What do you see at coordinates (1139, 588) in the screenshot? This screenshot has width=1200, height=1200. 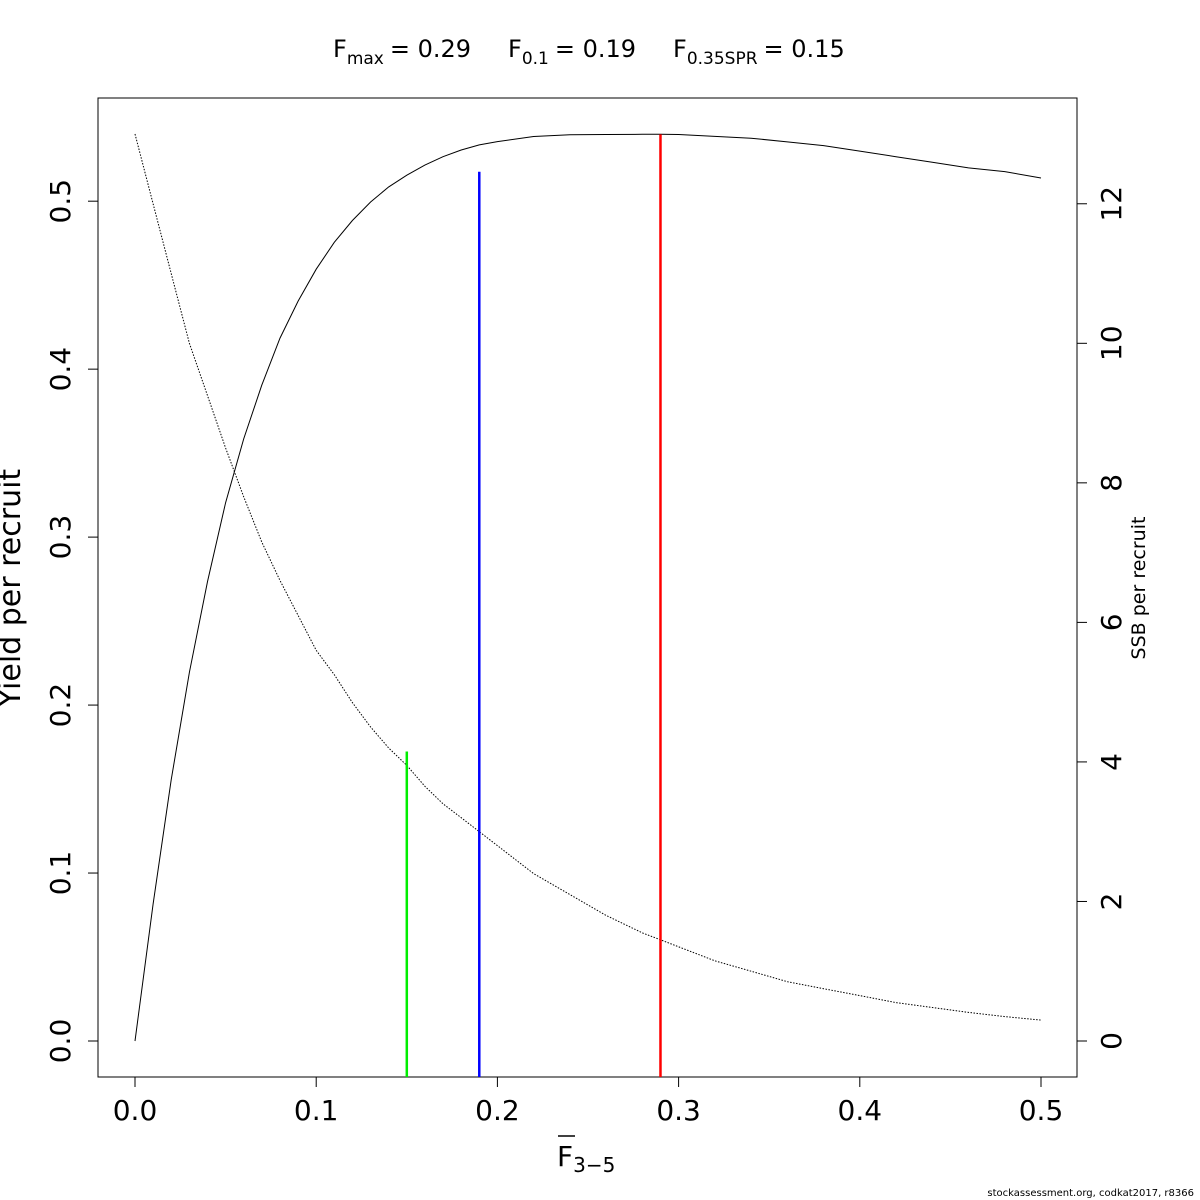 I see `y-axis-right-title: SSB per recruit` at bounding box center [1139, 588].